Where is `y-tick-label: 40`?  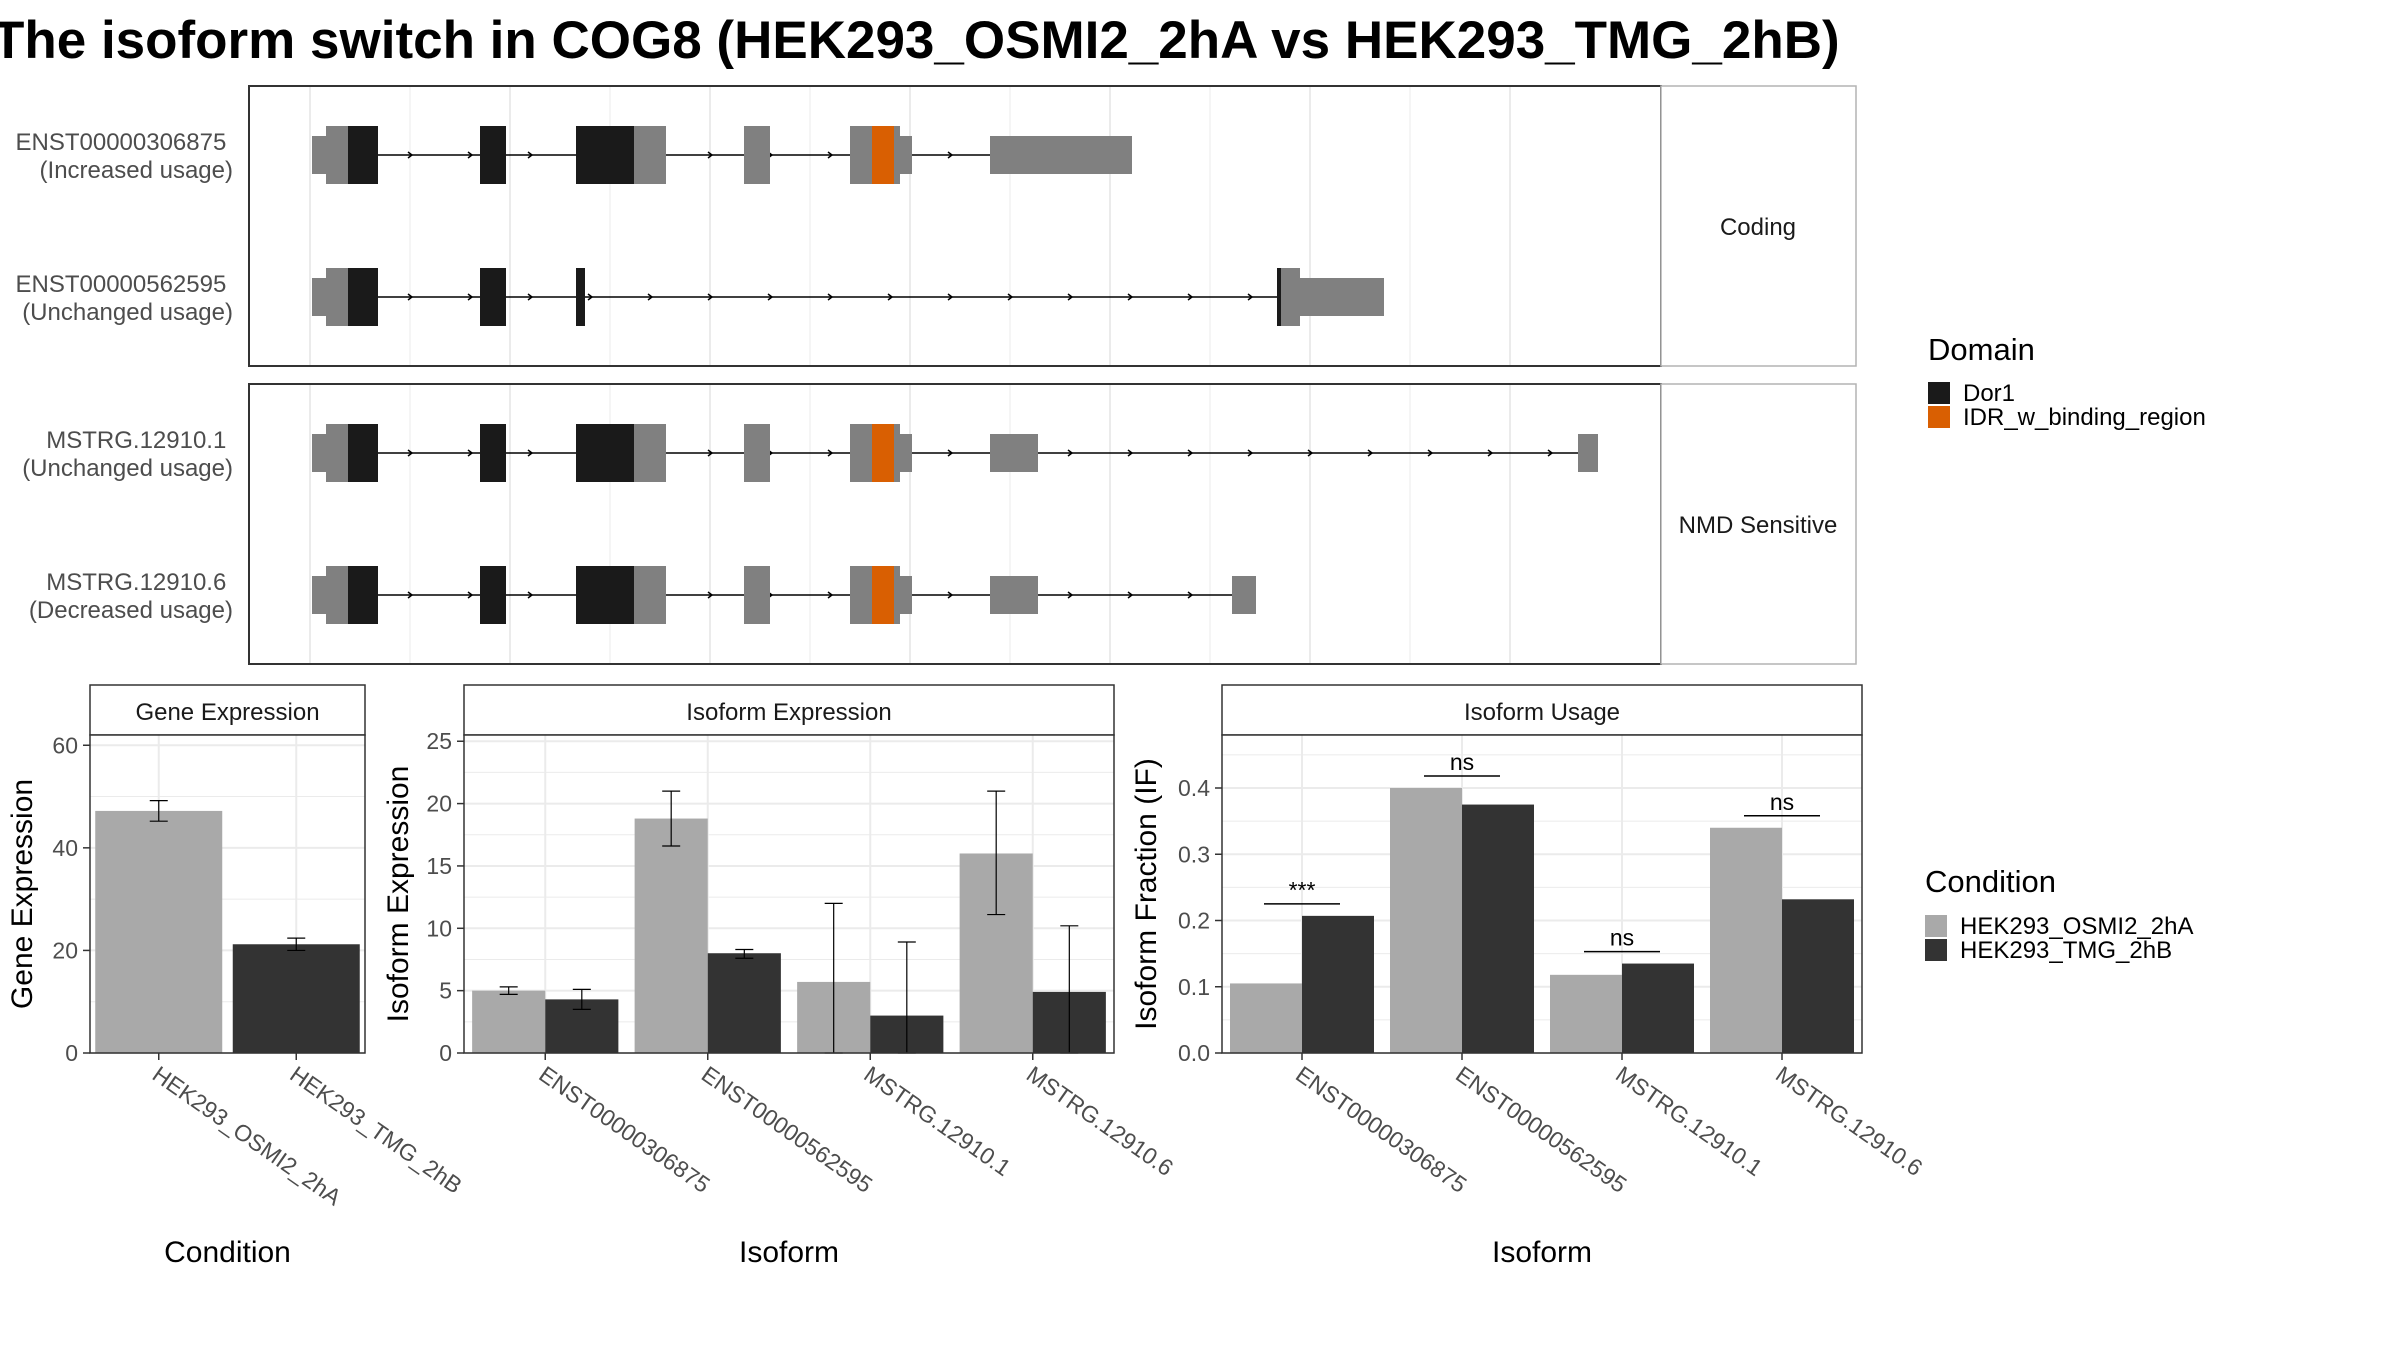 y-tick-label: 40 is located at coordinates (65, 848).